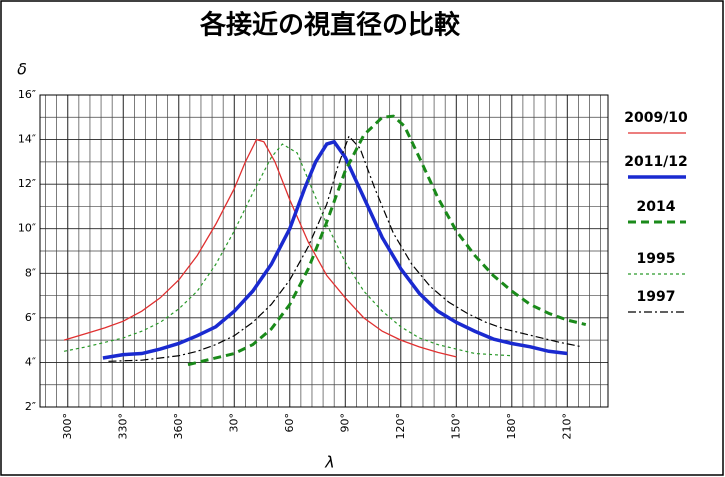 This screenshot has height=477, width=725. Describe the element at coordinates (656, 259) in the screenshot. I see `legend-label: 1995` at that location.